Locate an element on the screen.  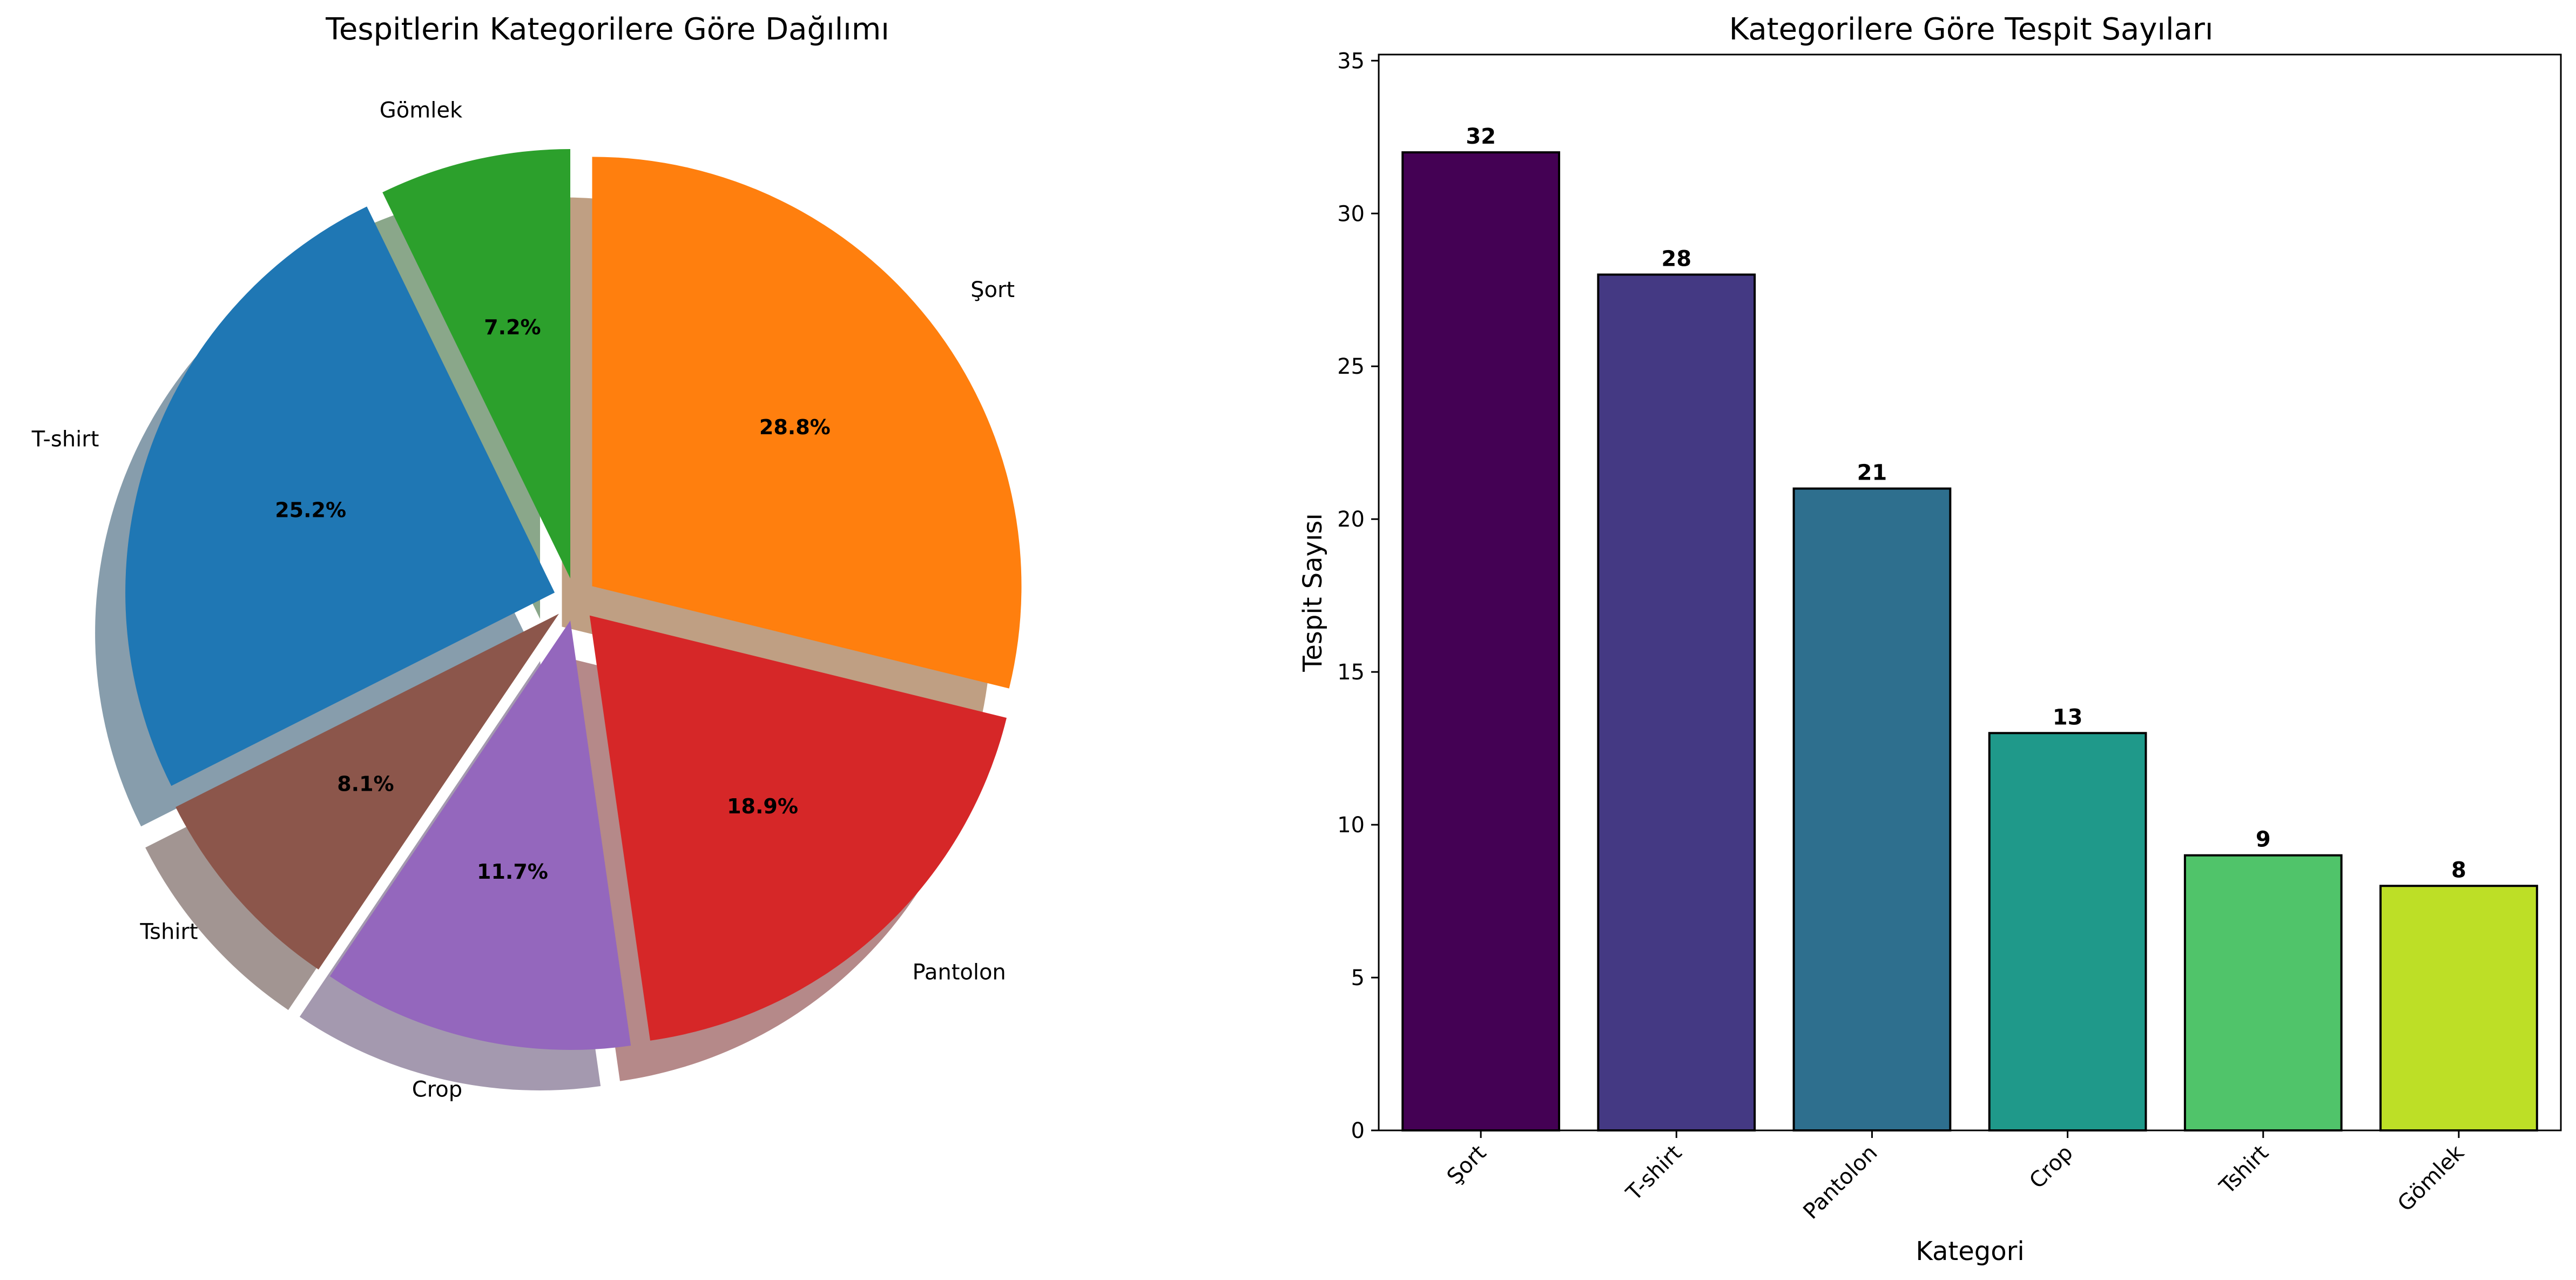
bar-value-pantolon: 21 is located at coordinates (1872, 473).